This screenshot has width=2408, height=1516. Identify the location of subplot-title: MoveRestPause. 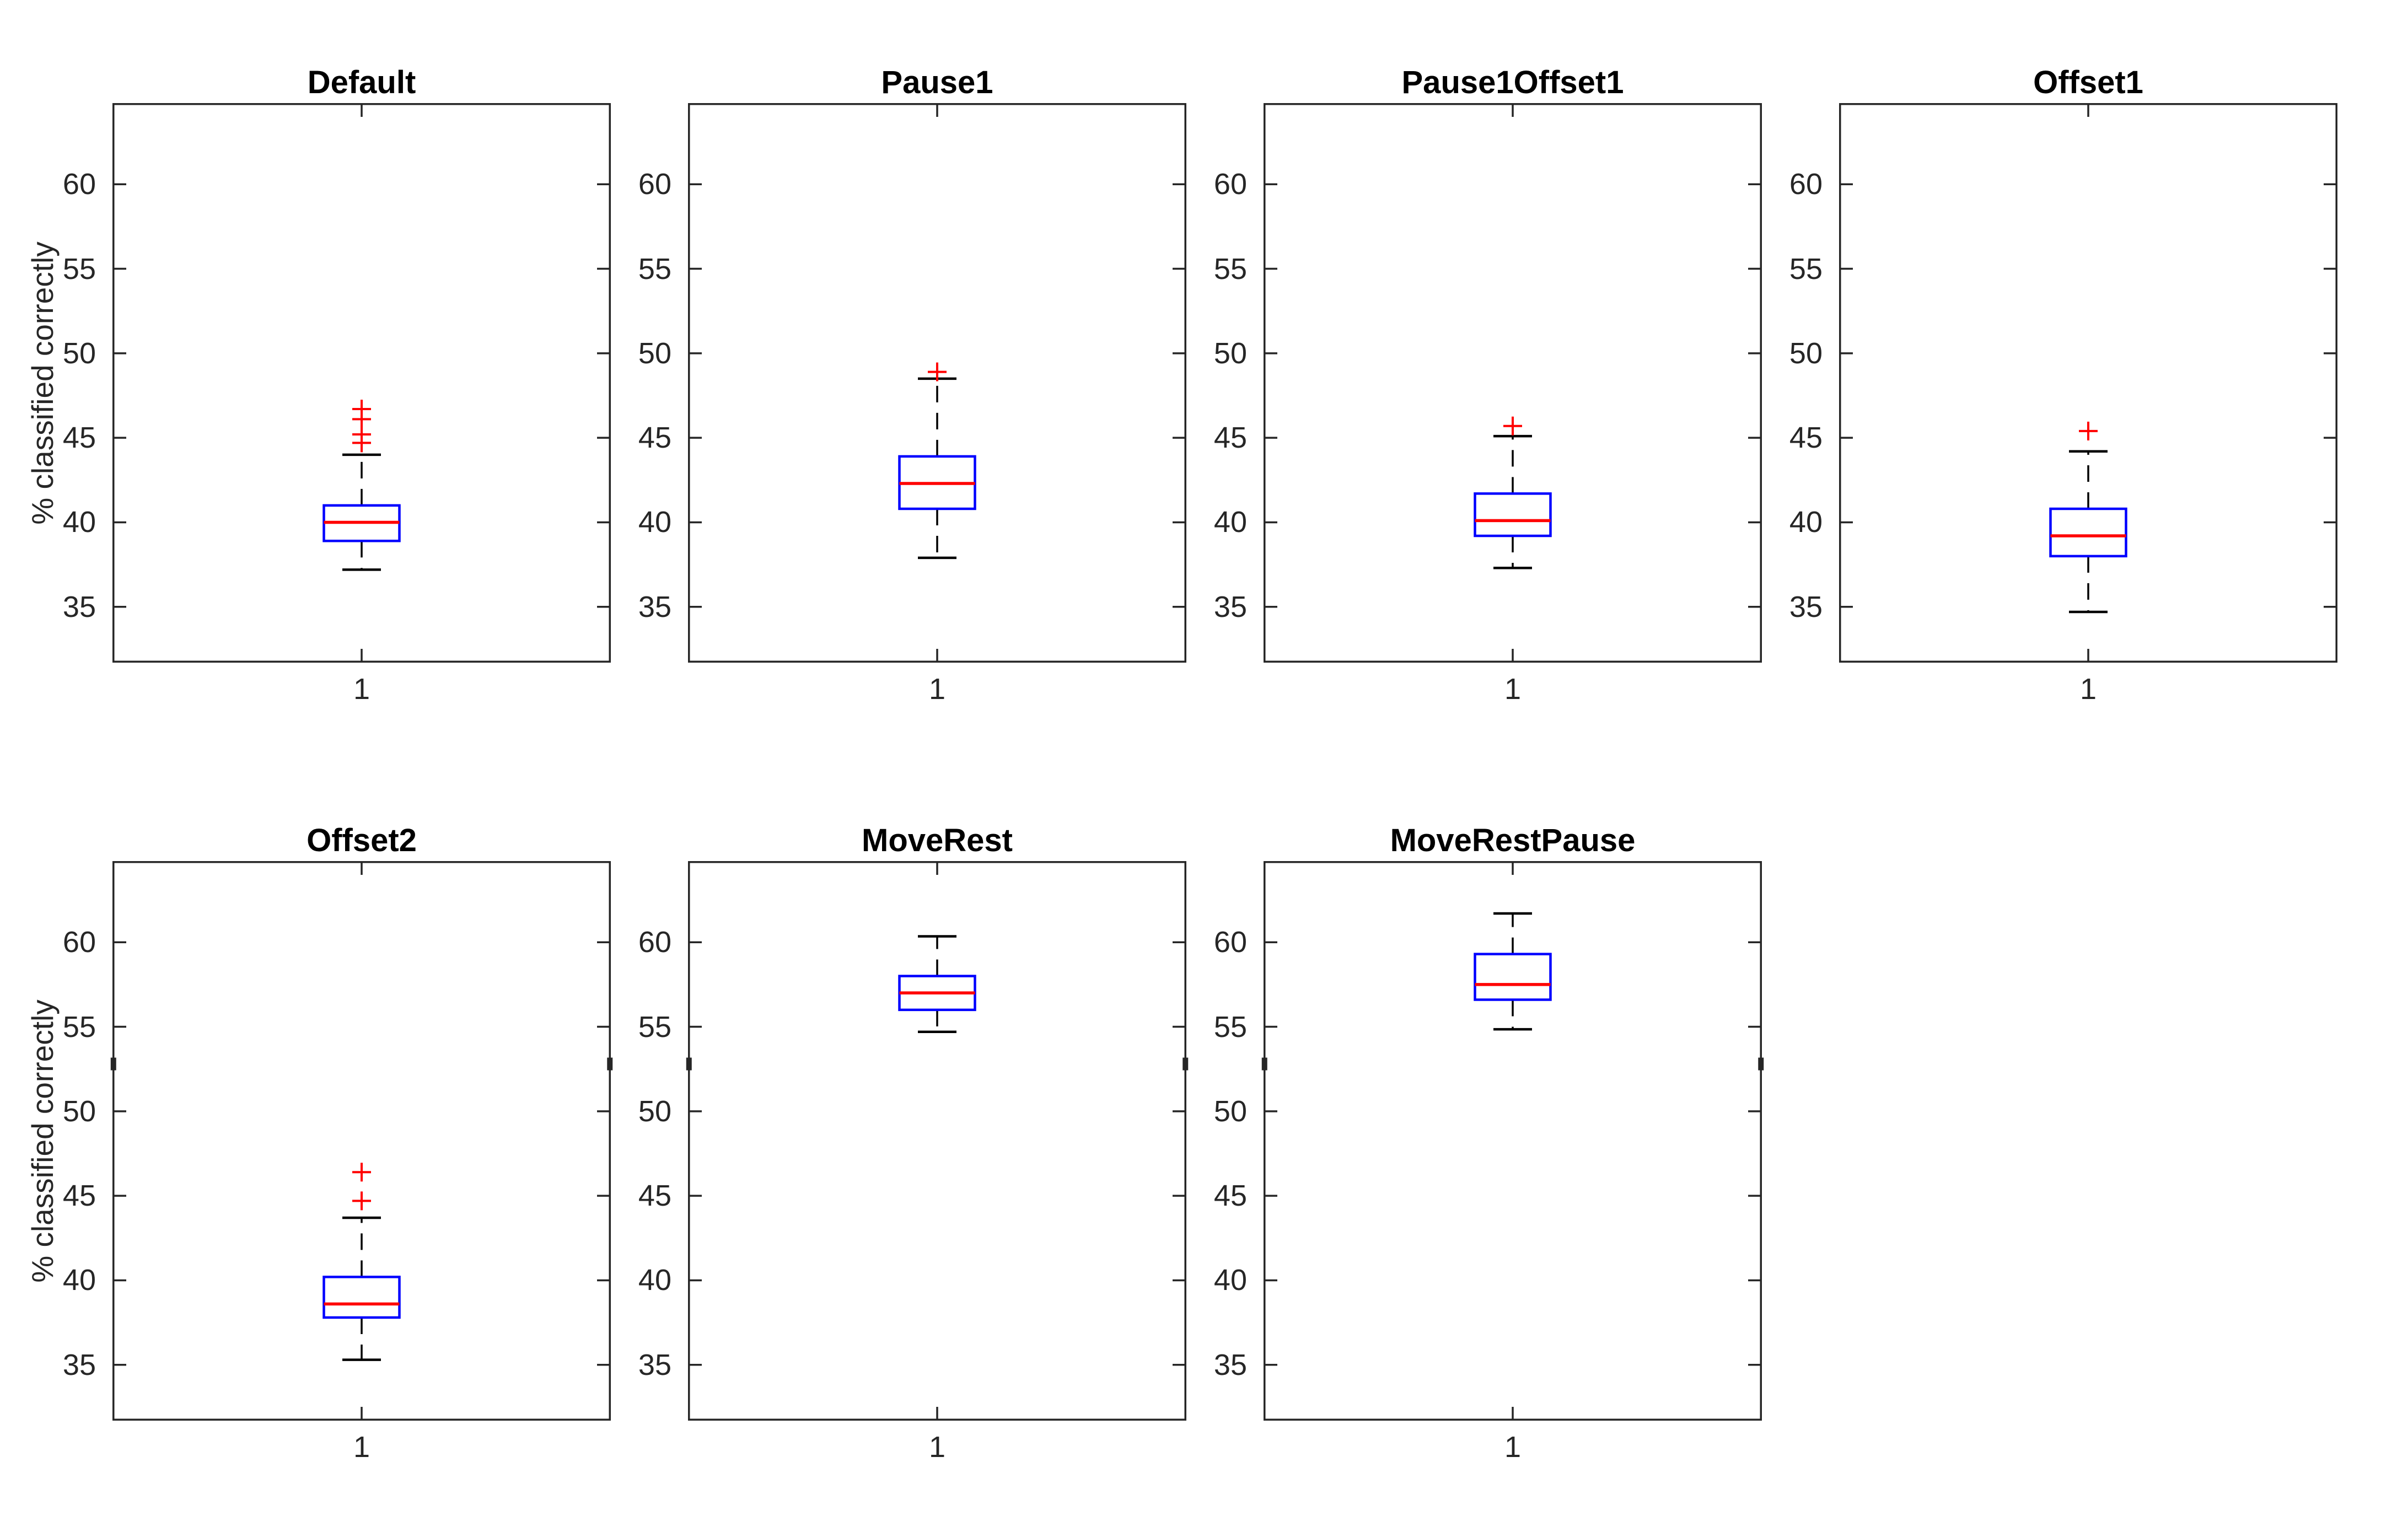
(1513, 840).